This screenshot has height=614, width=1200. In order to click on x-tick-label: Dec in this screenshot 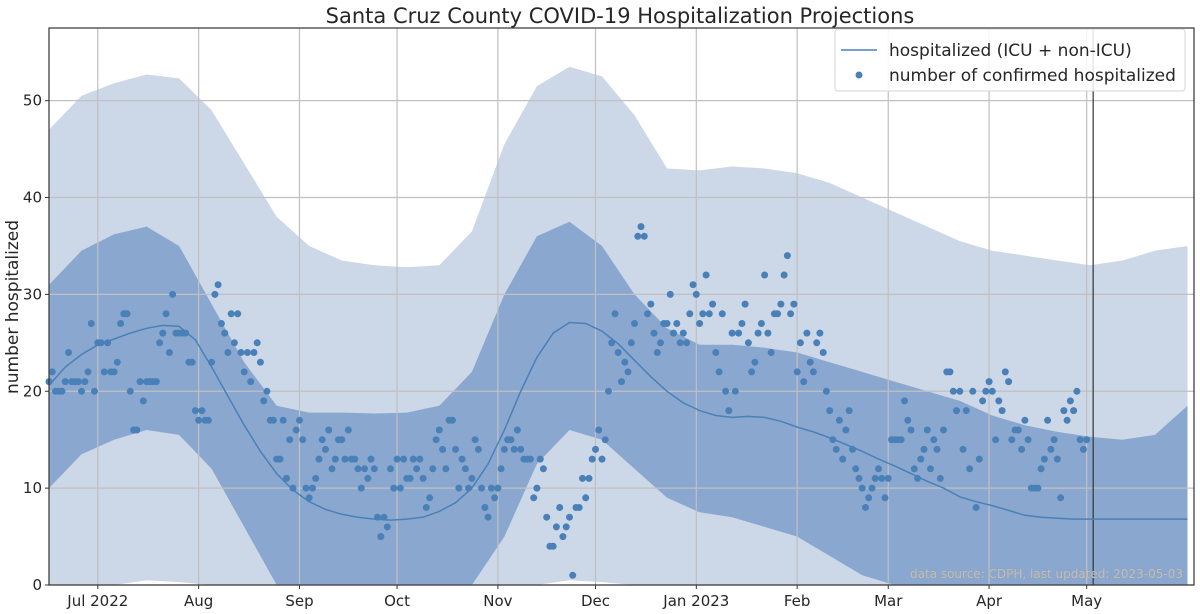, I will do `click(595, 601)`.